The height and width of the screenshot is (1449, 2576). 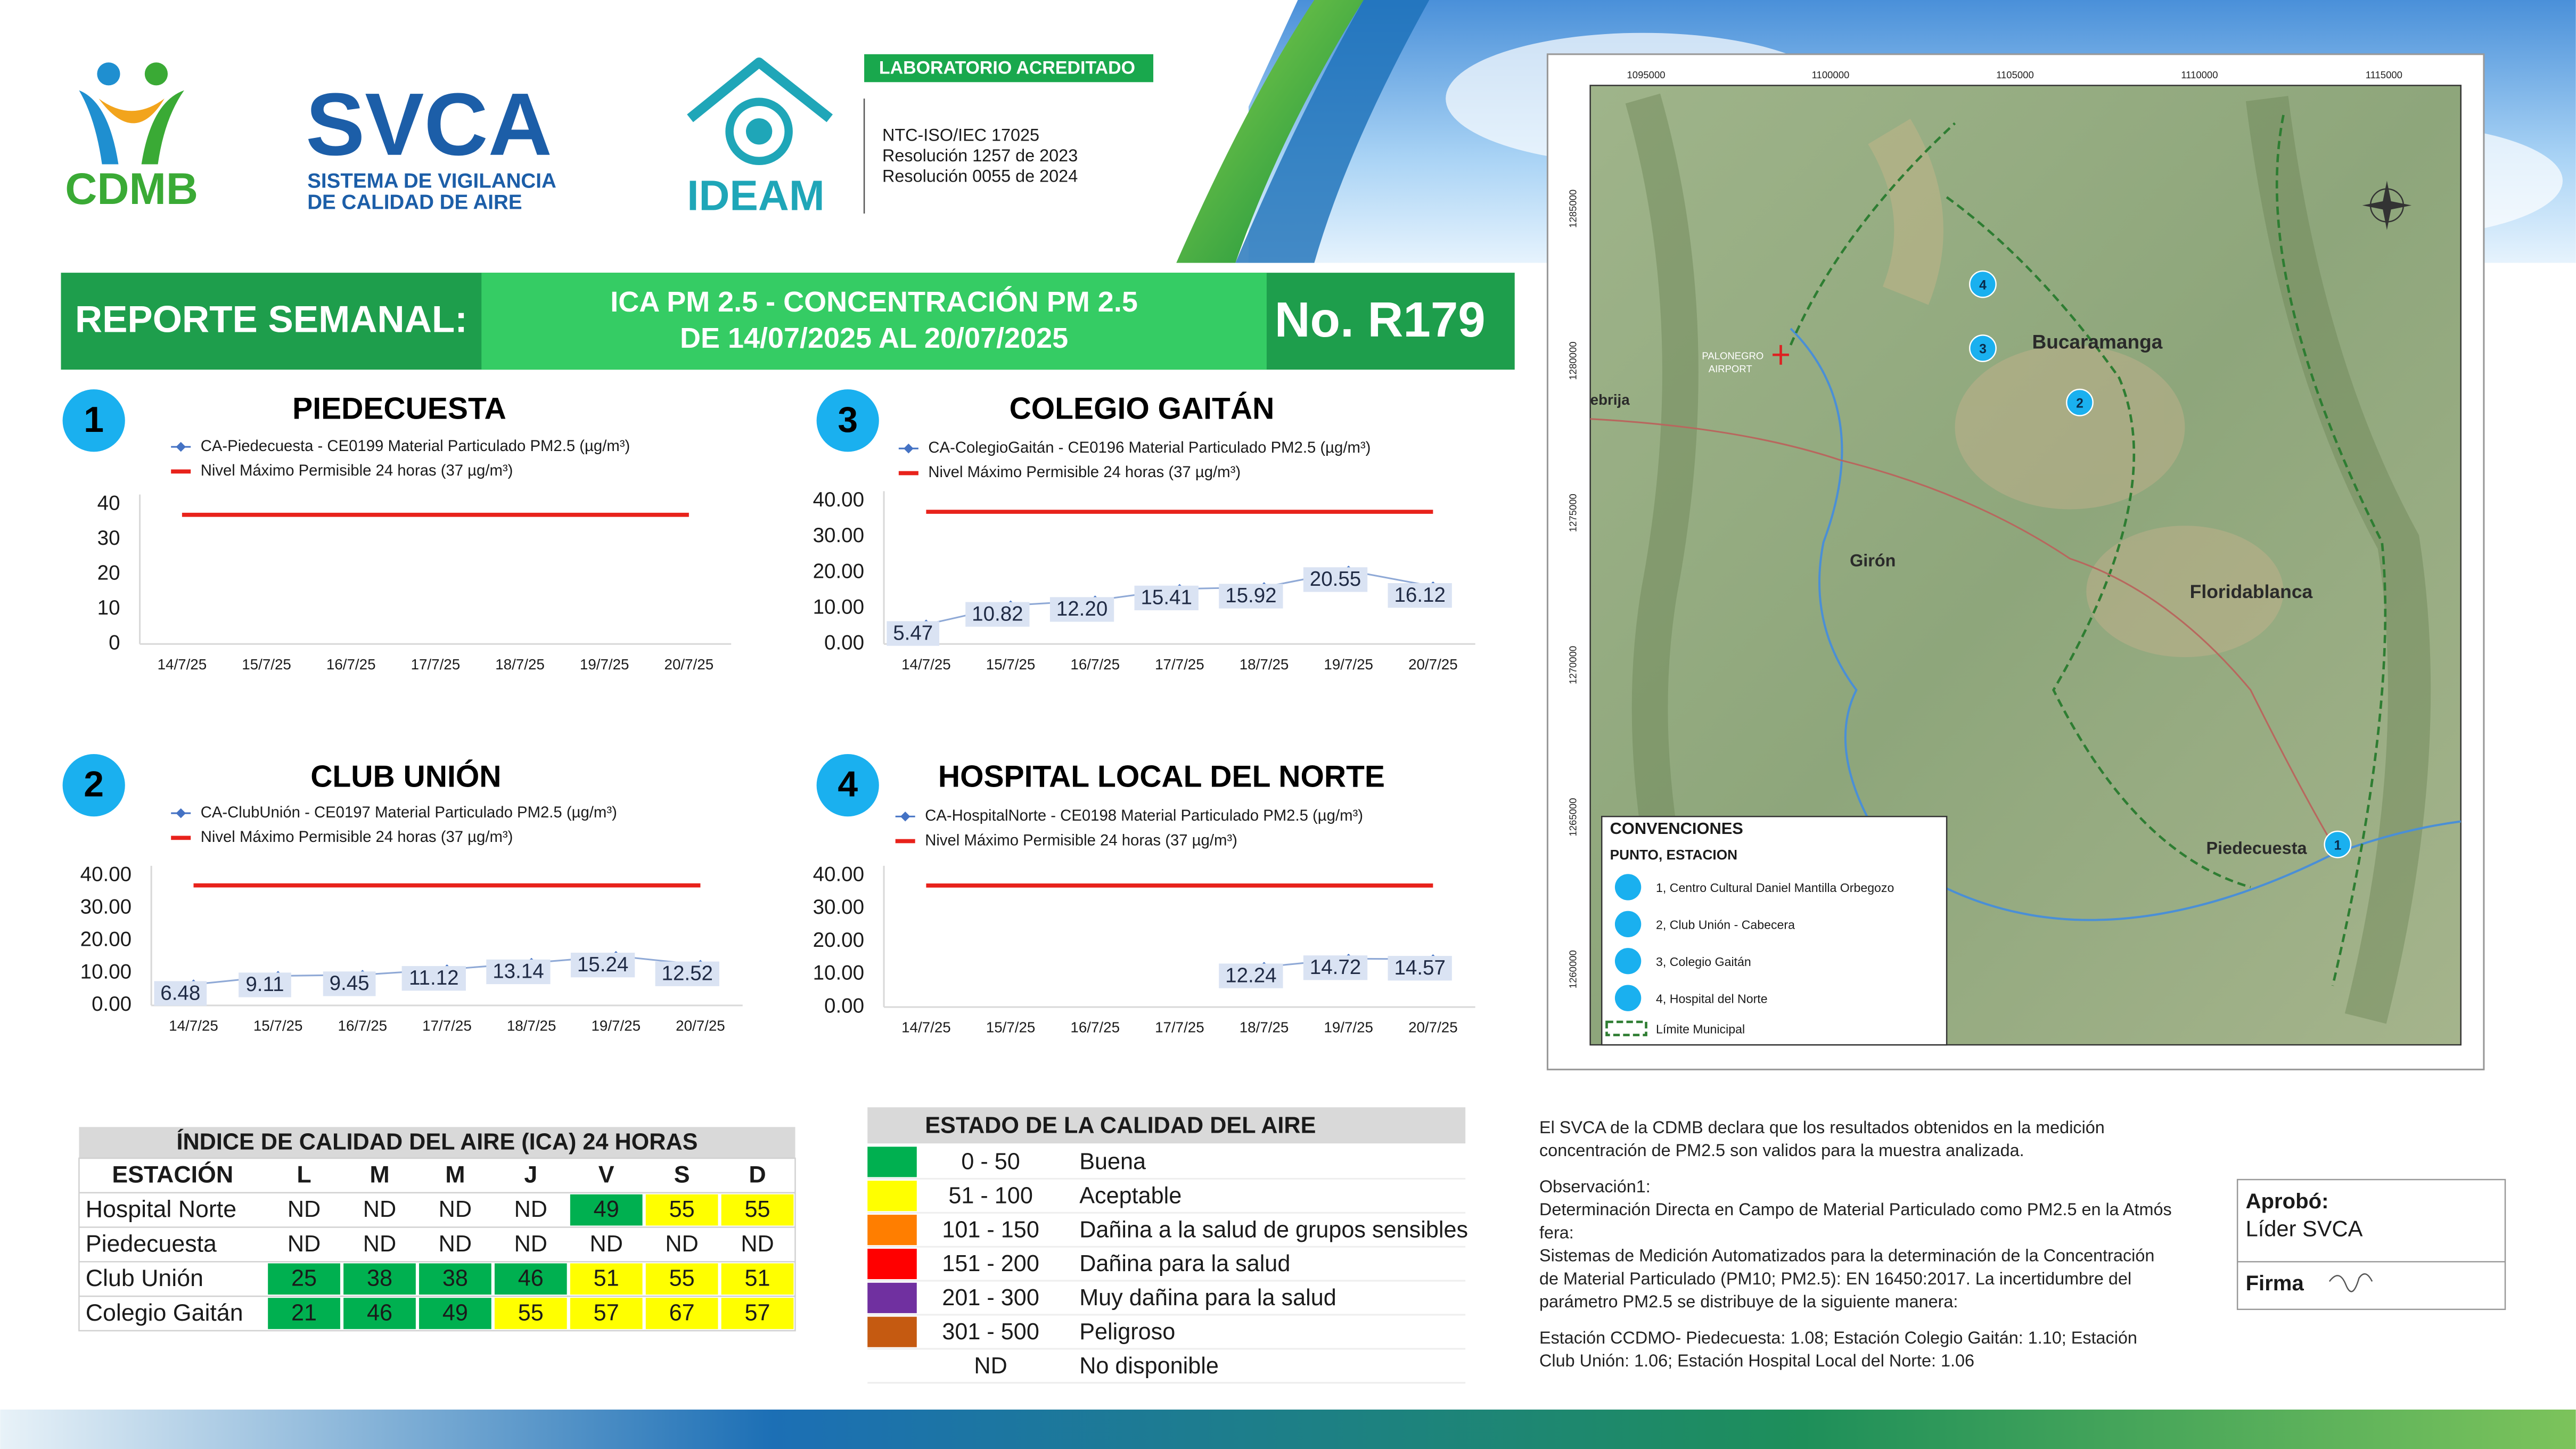 What do you see at coordinates (1730, 368) in the screenshot?
I see `map-airport: AIRPORT` at bounding box center [1730, 368].